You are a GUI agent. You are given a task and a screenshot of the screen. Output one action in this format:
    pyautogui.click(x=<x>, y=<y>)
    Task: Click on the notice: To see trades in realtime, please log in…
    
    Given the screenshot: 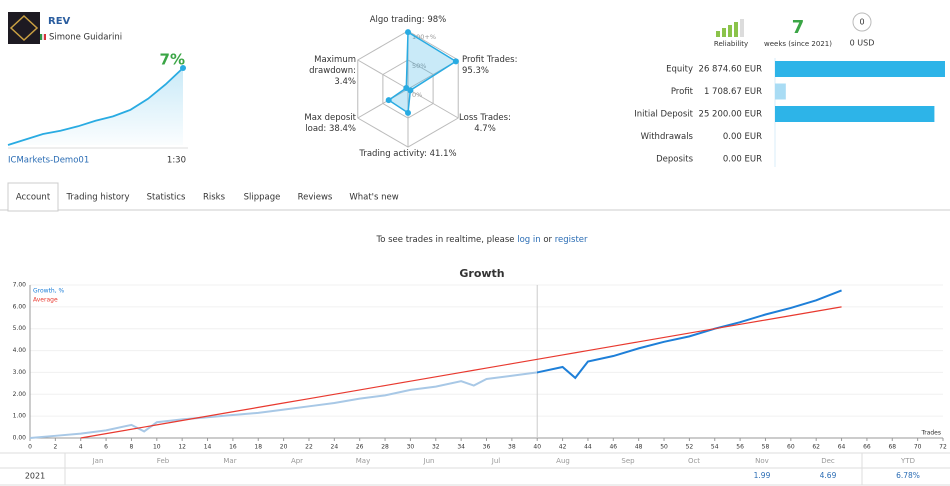 What is the action you would take?
    pyautogui.click(x=481, y=240)
    